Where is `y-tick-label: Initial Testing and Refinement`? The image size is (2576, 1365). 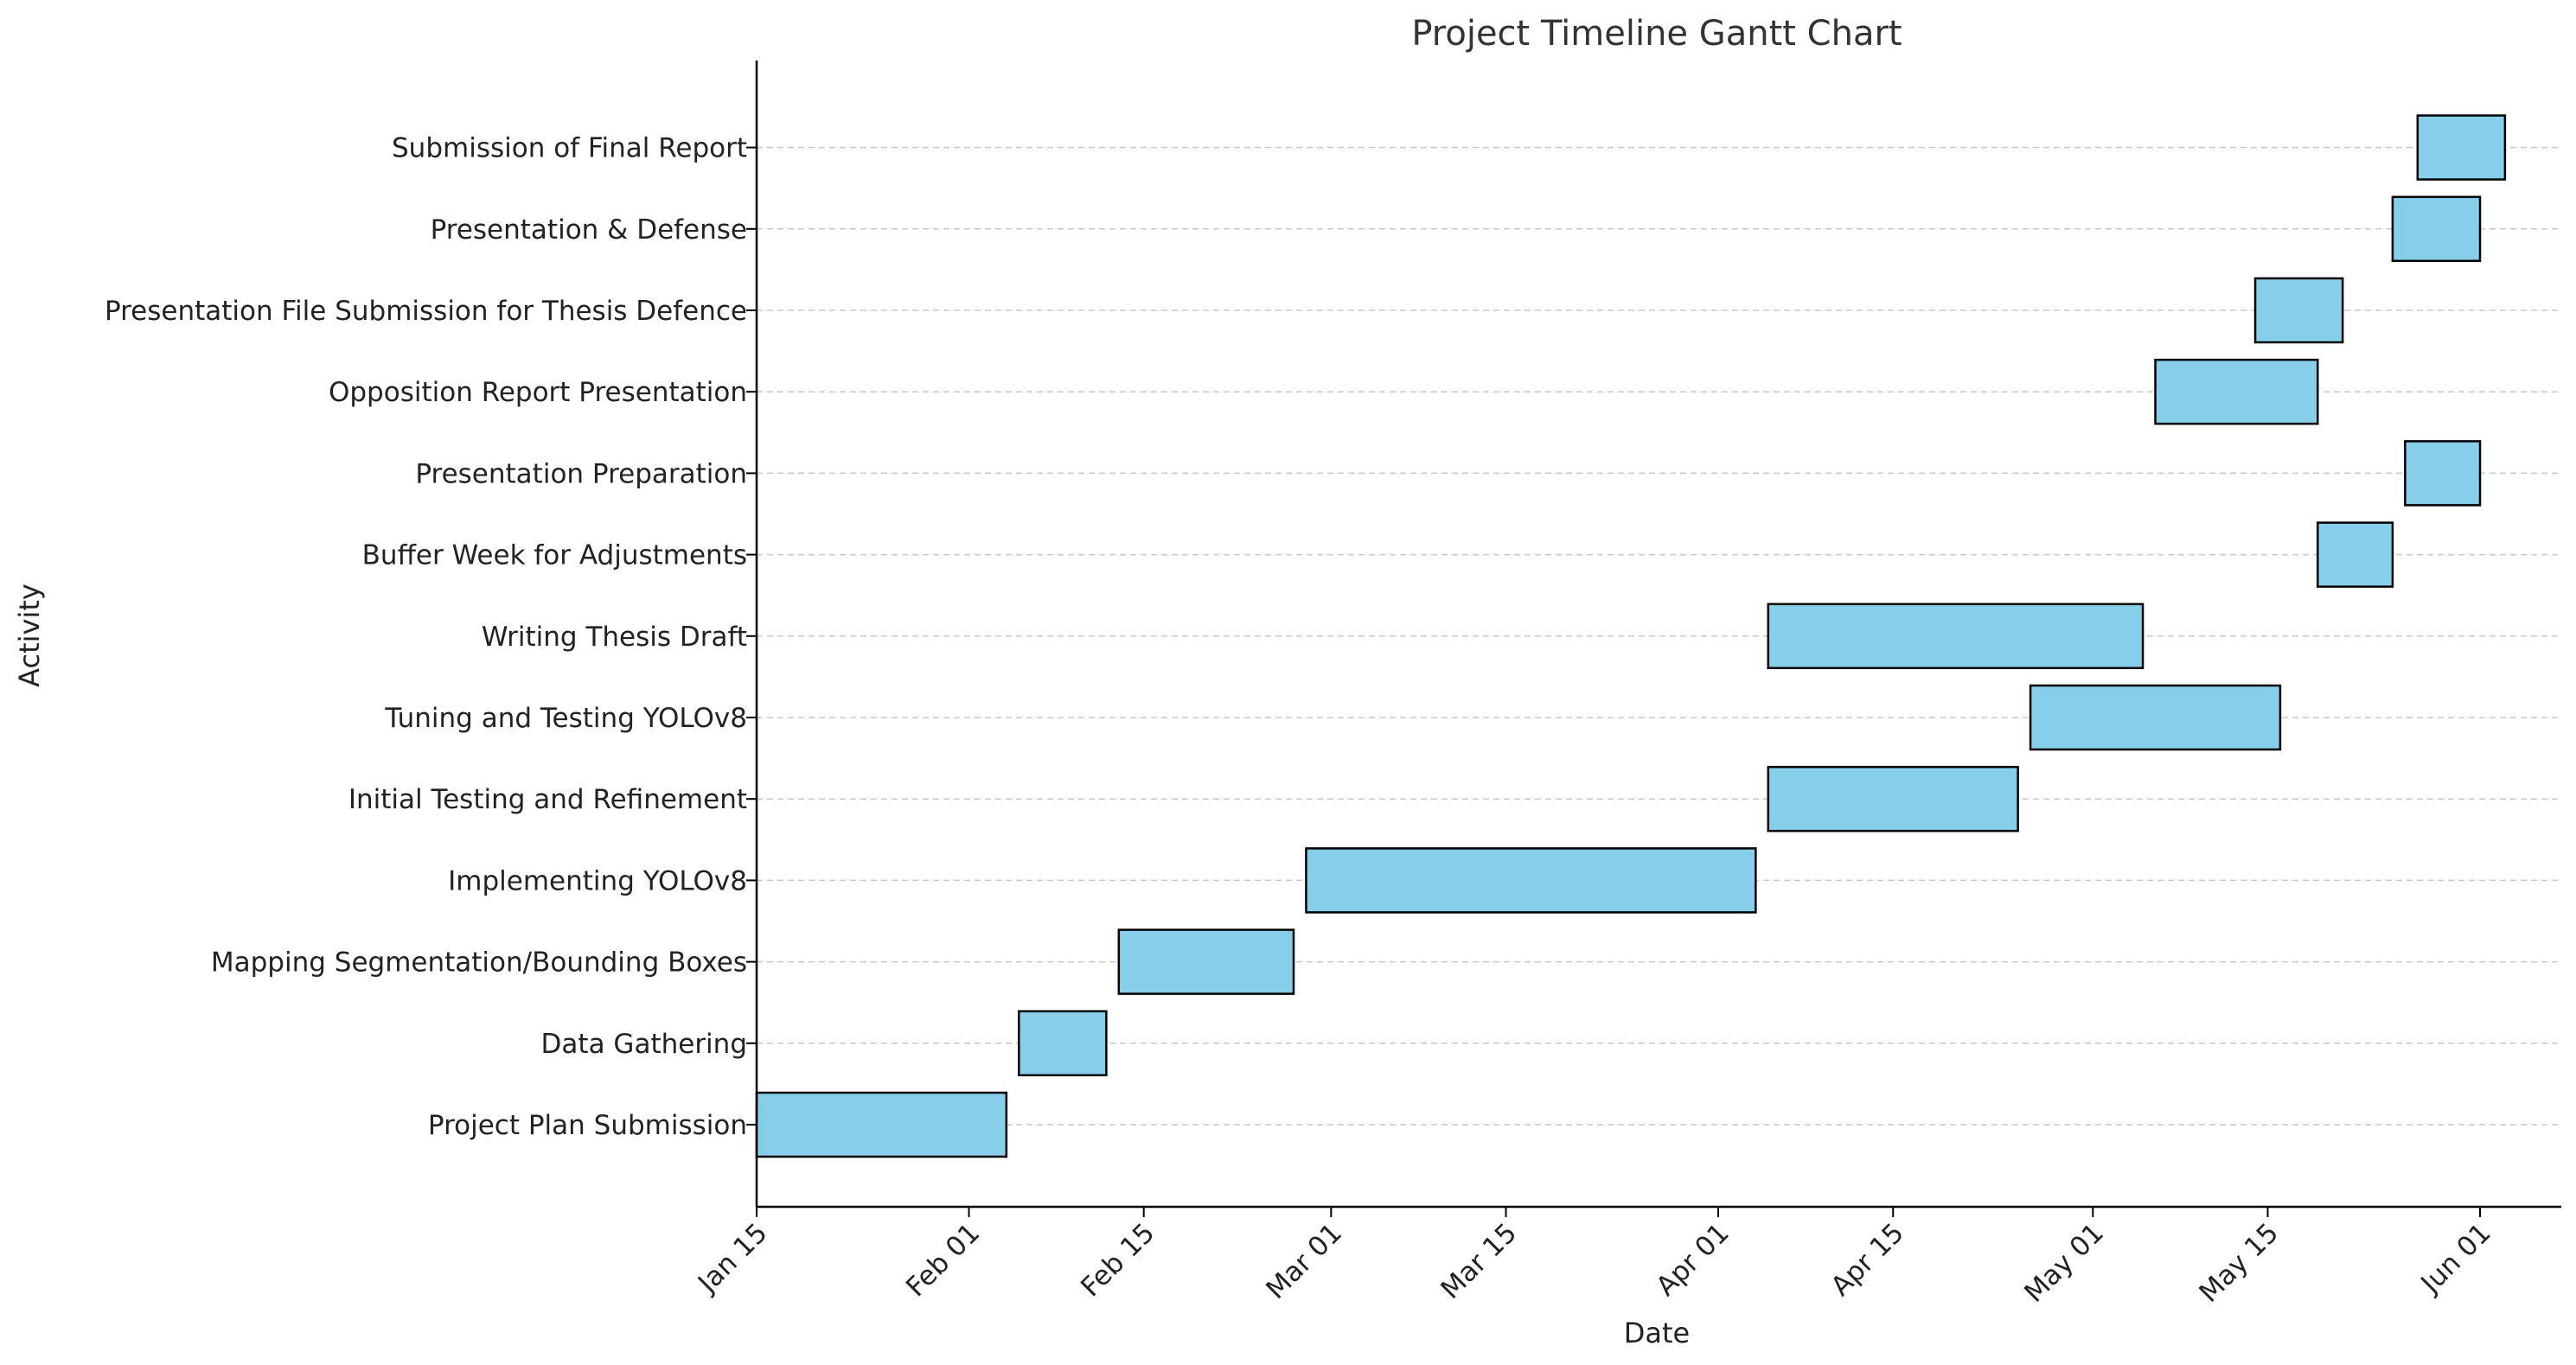 y-tick-label: Initial Testing and Refinement is located at coordinates (547, 800).